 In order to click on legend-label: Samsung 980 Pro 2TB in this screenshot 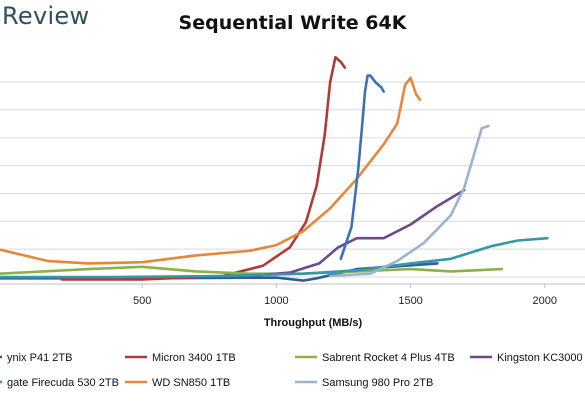, I will do `click(377, 383)`.